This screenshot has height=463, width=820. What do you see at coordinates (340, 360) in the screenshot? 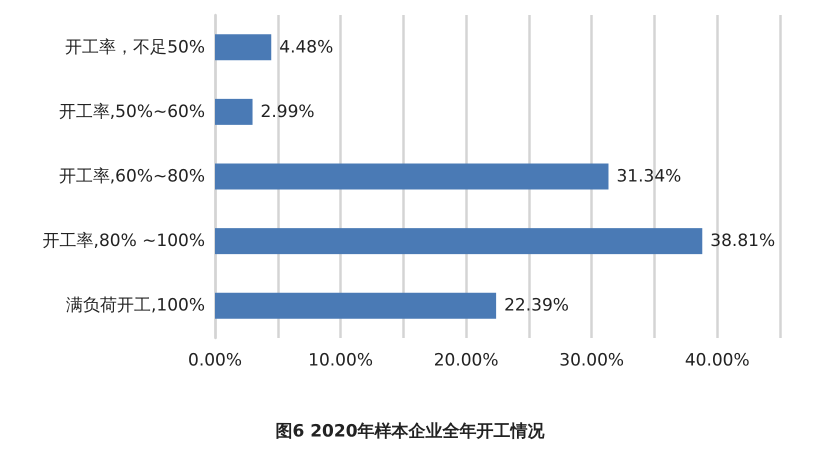
I see `x-tick-label: 10.00%` at bounding box center [340, 360].